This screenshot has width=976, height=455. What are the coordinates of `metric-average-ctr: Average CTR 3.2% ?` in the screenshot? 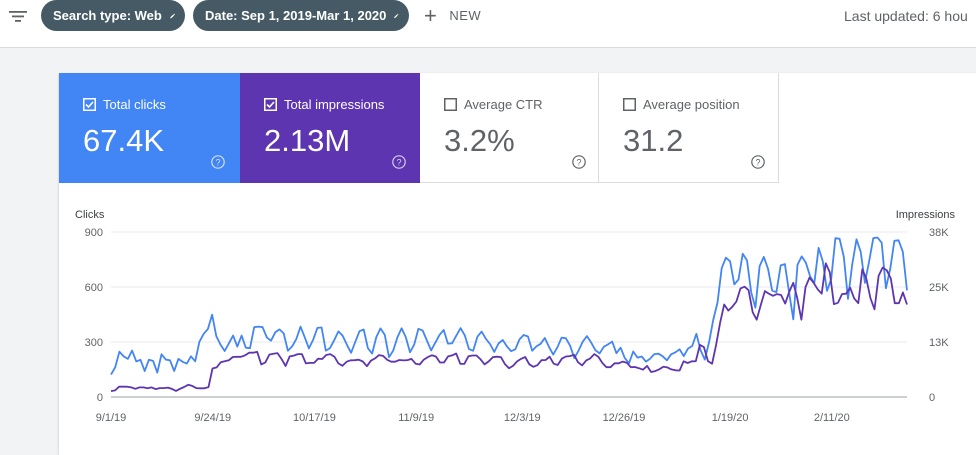 It's located at (509, 128).